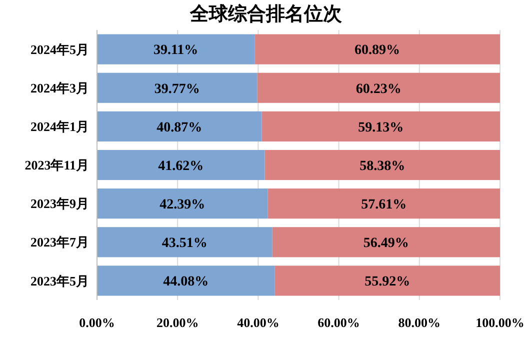 This screenshot has height=340, width=532. Describe the element at coordinates (59, 242) in the screenshot. I see `y-tick-label: 2023年7月` at that location.